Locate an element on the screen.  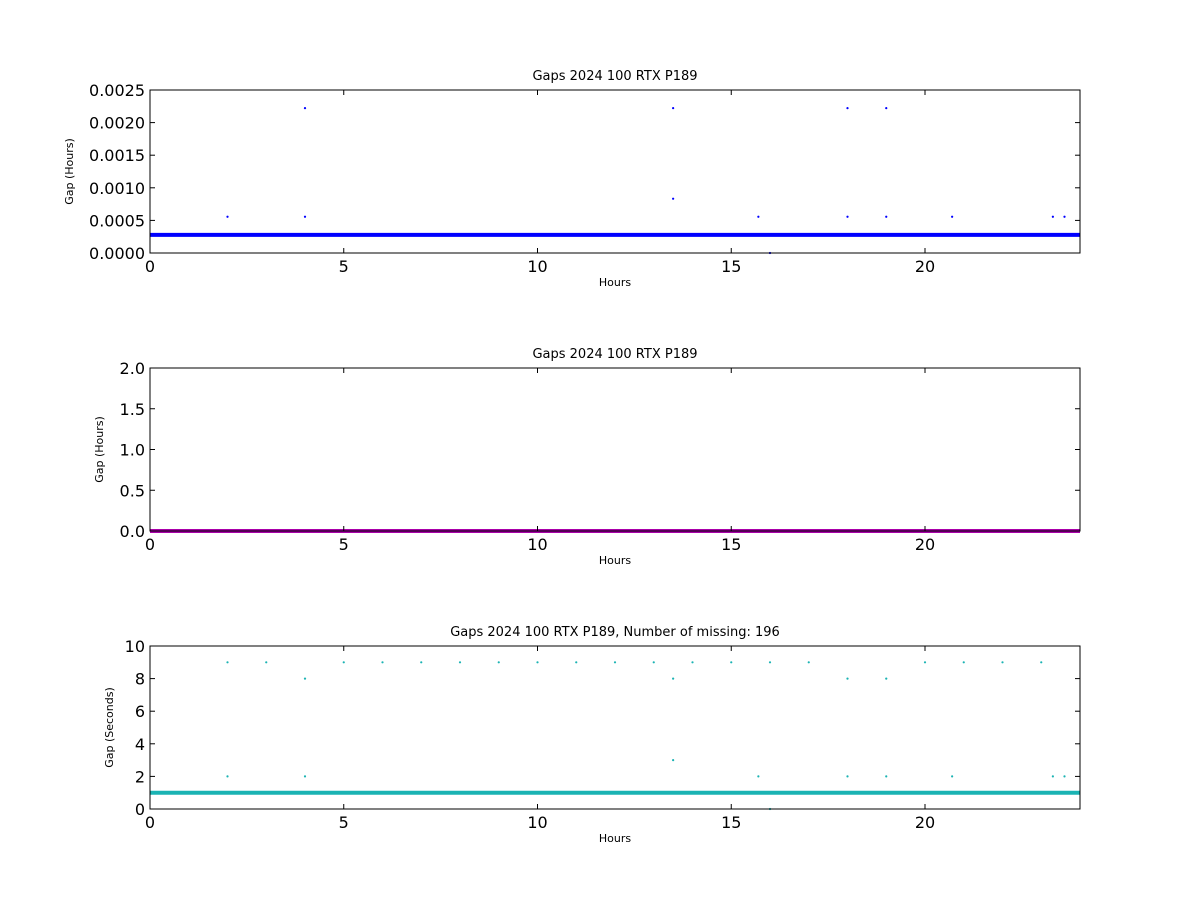
y-tick-label: 0.0025 is located at coordinates (117, 90).